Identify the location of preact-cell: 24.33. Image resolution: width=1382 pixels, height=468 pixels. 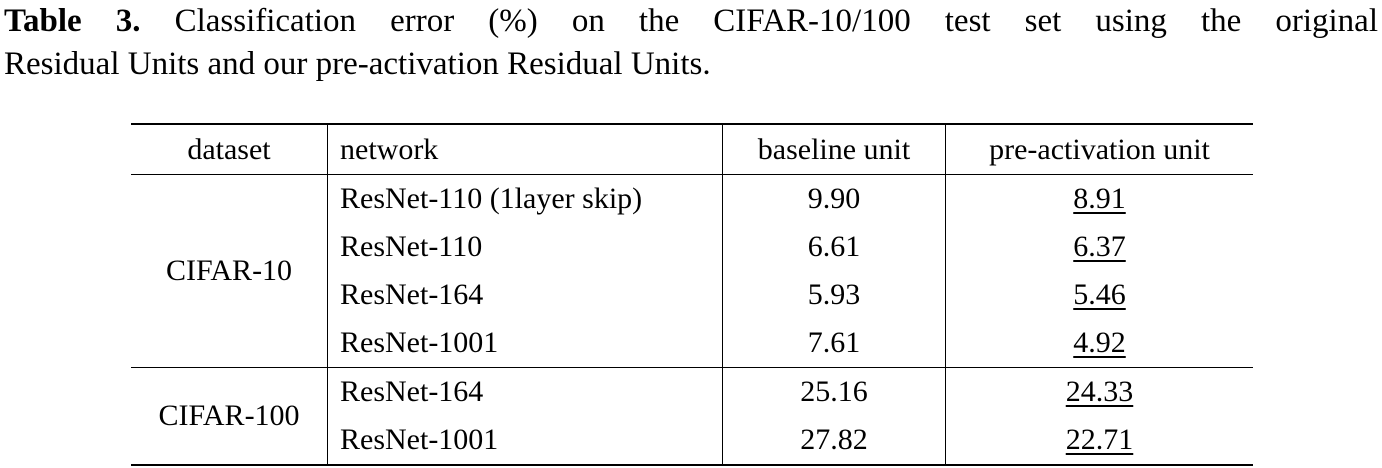
(1100, 392).